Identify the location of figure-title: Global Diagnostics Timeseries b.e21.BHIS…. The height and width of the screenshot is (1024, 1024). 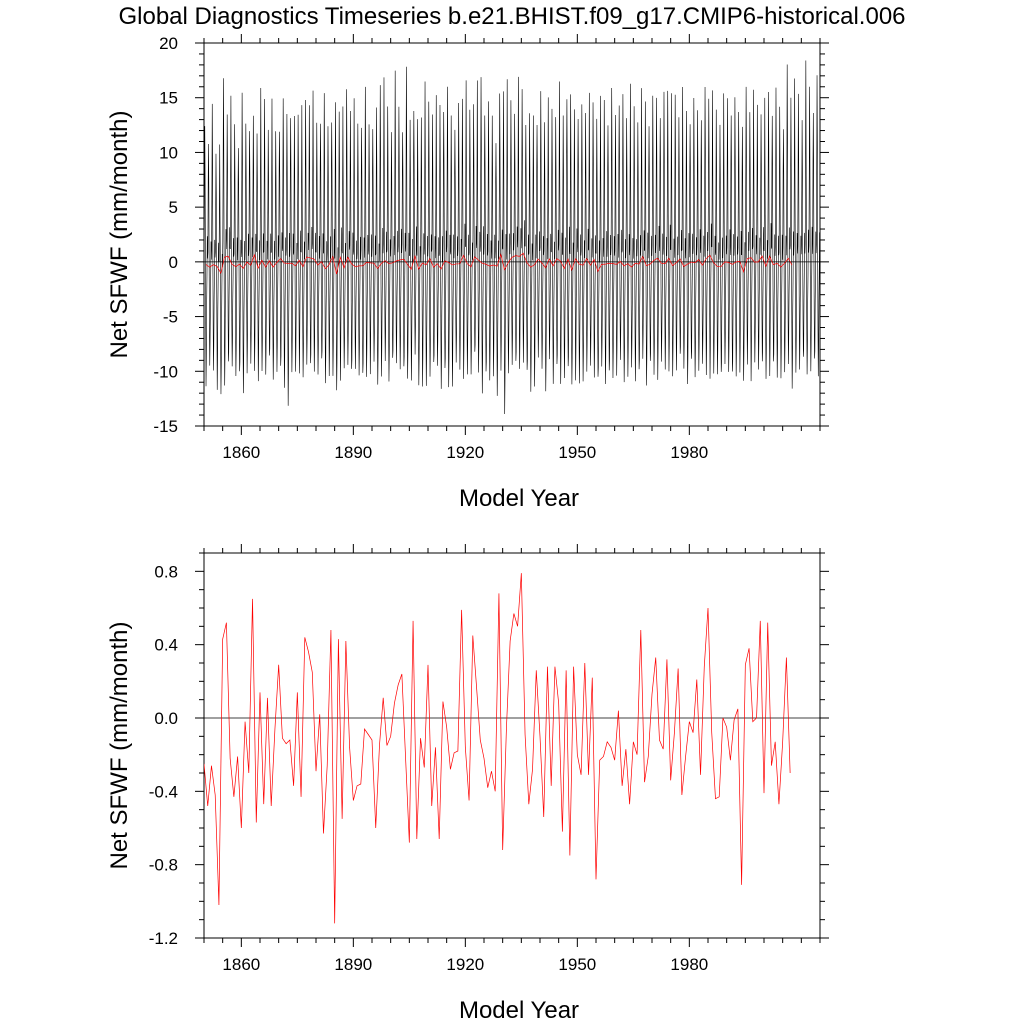
(511, 16).